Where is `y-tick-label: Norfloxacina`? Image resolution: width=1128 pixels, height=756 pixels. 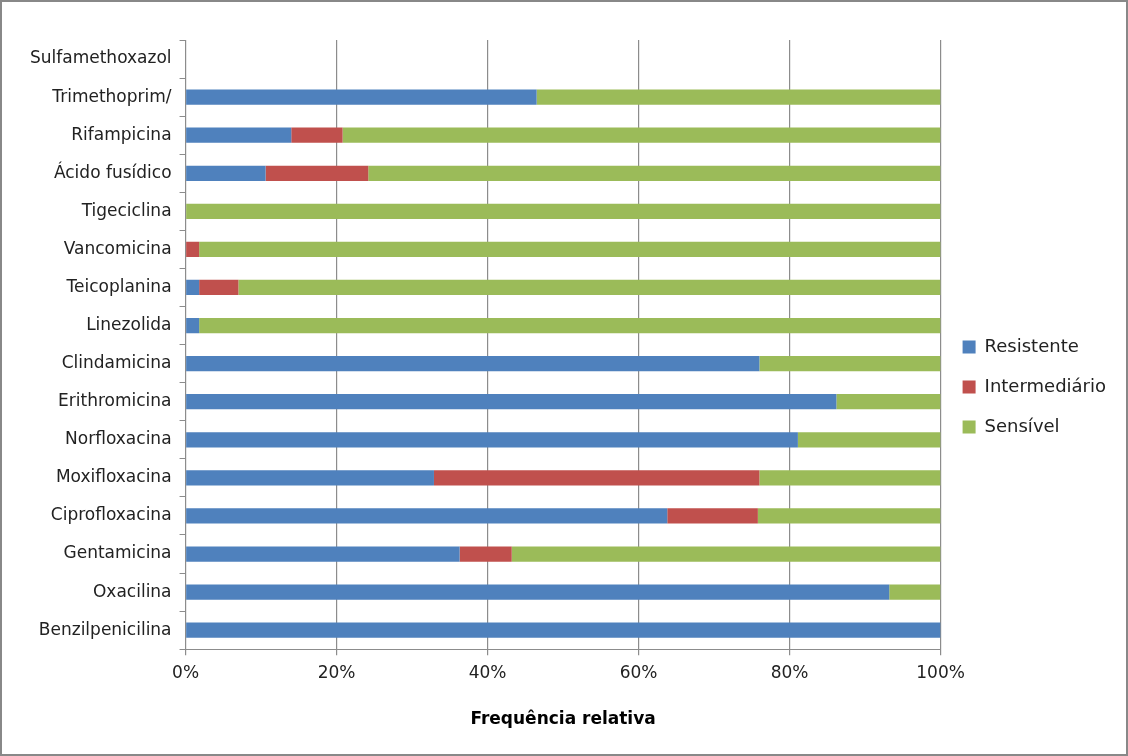
y-tick-label: Norfloxacina is located at coordinates (118, 438).